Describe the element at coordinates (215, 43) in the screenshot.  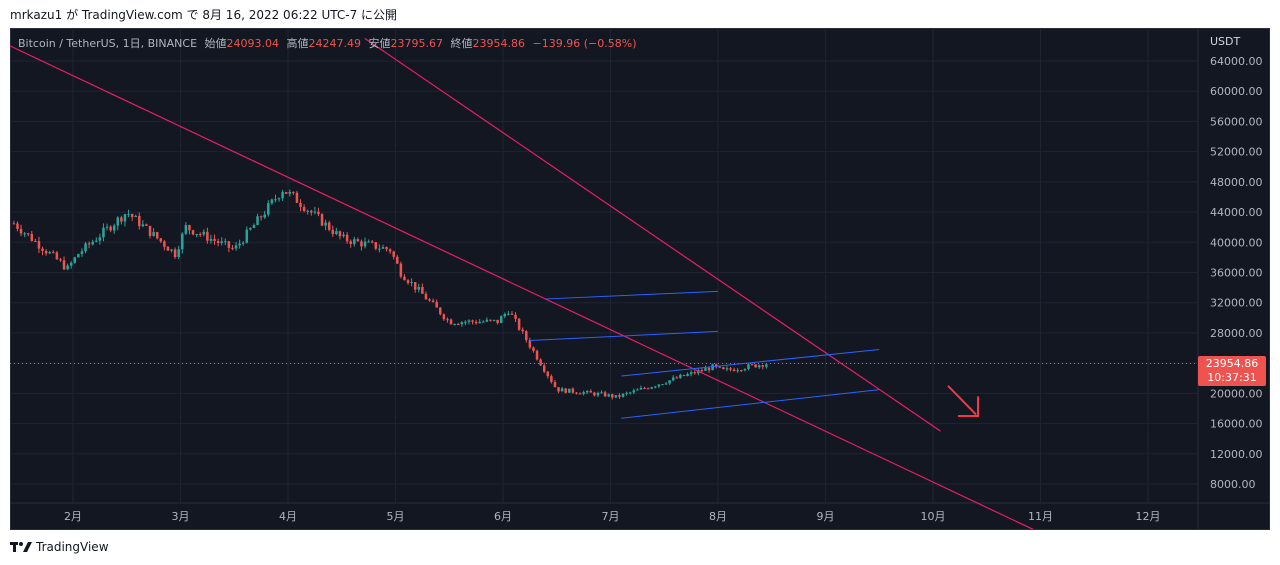
I see `open-label: 始値` at that location.